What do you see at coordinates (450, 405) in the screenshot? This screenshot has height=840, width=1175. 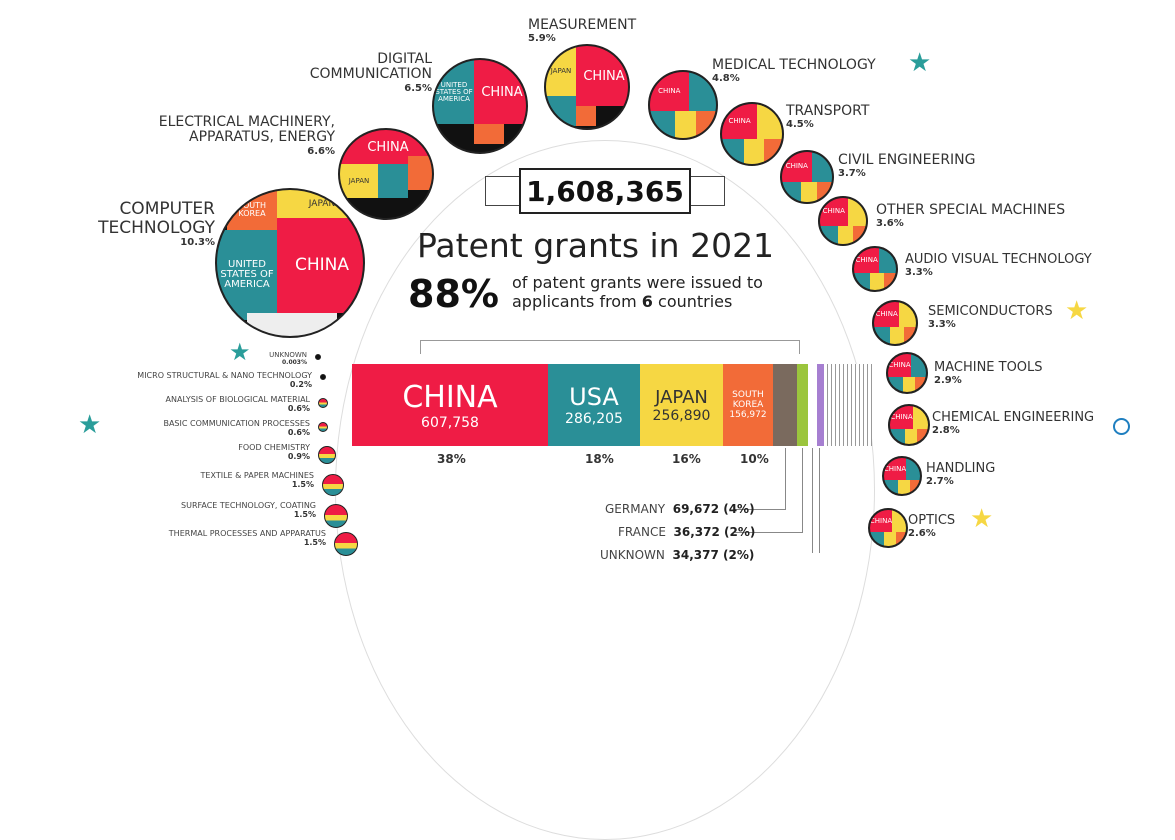 I see `bar-china: CHINA 607,758` at bounding box center [450, 405].